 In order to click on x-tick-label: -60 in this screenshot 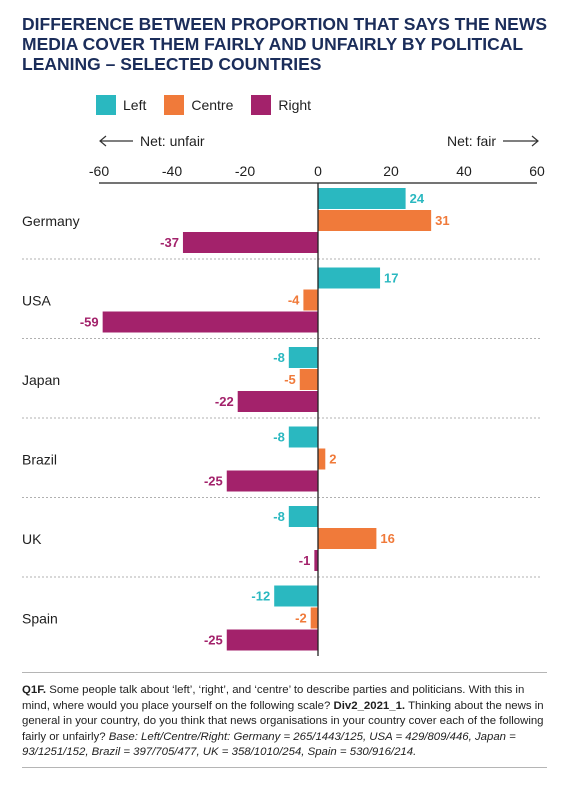, I will do `click(99, 171)`.